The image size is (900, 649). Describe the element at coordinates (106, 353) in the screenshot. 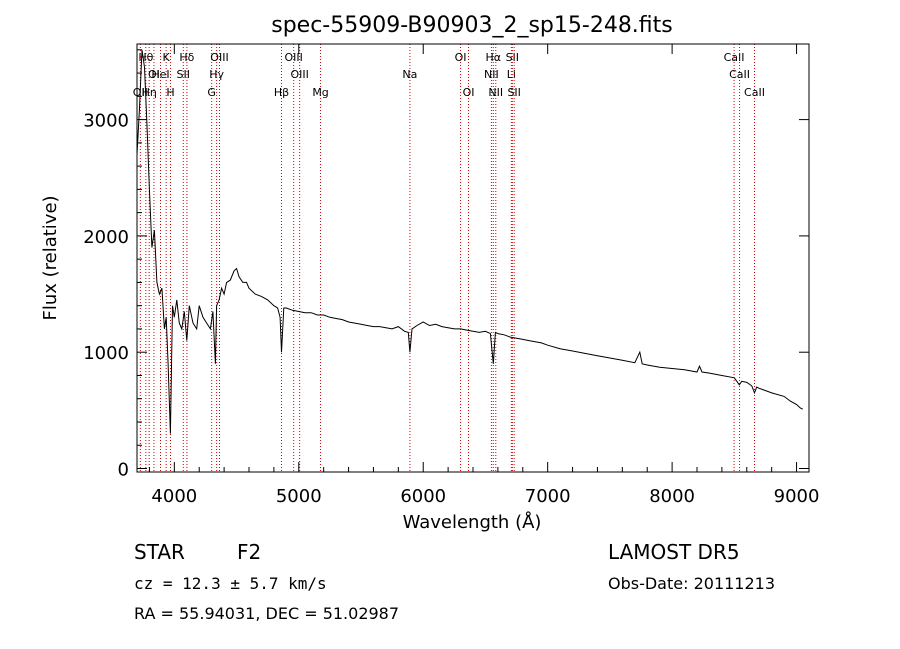

I see `y-tick-label: 1000` at that location.